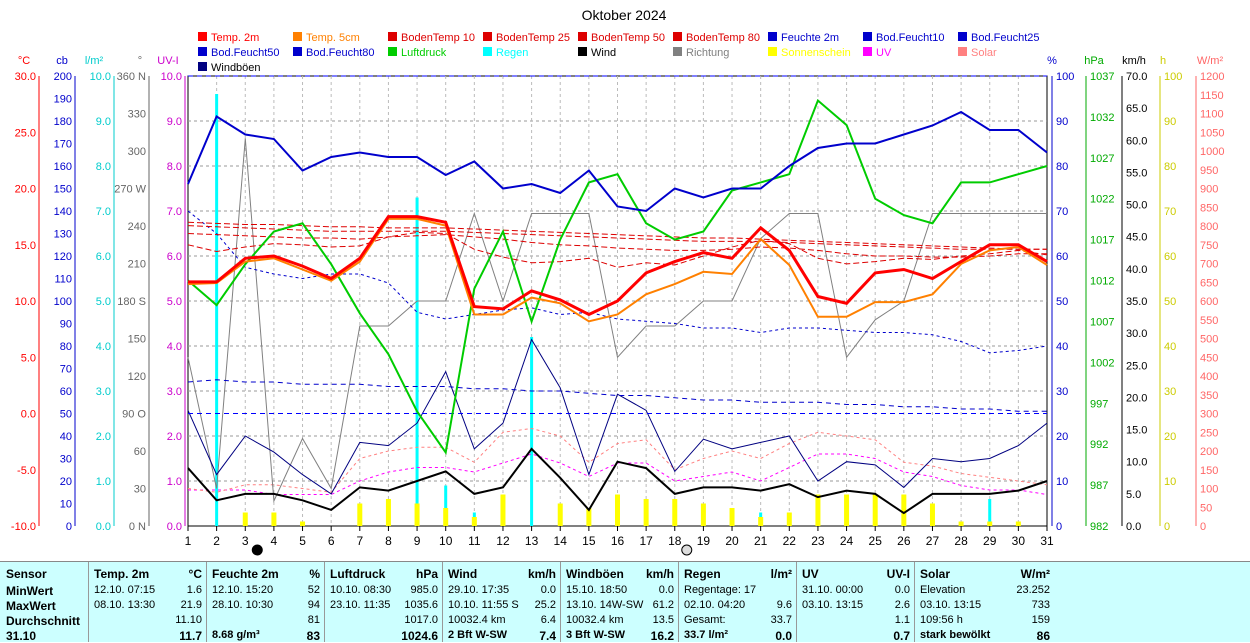 This screenshot has width=1250, height=643. I want to click on x-tick-label-23: 23, so click(818, 541).